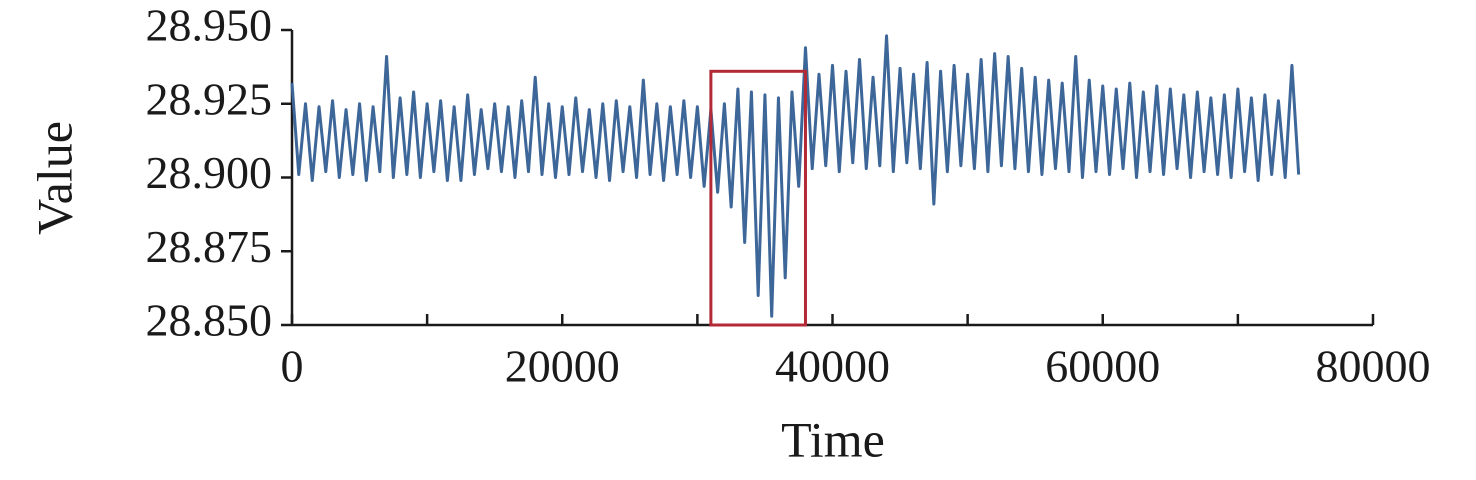 Image resolution: width=1476 pixels, height=480 pixels. I want to click on x-axis-title: Time, so click(833, 439).